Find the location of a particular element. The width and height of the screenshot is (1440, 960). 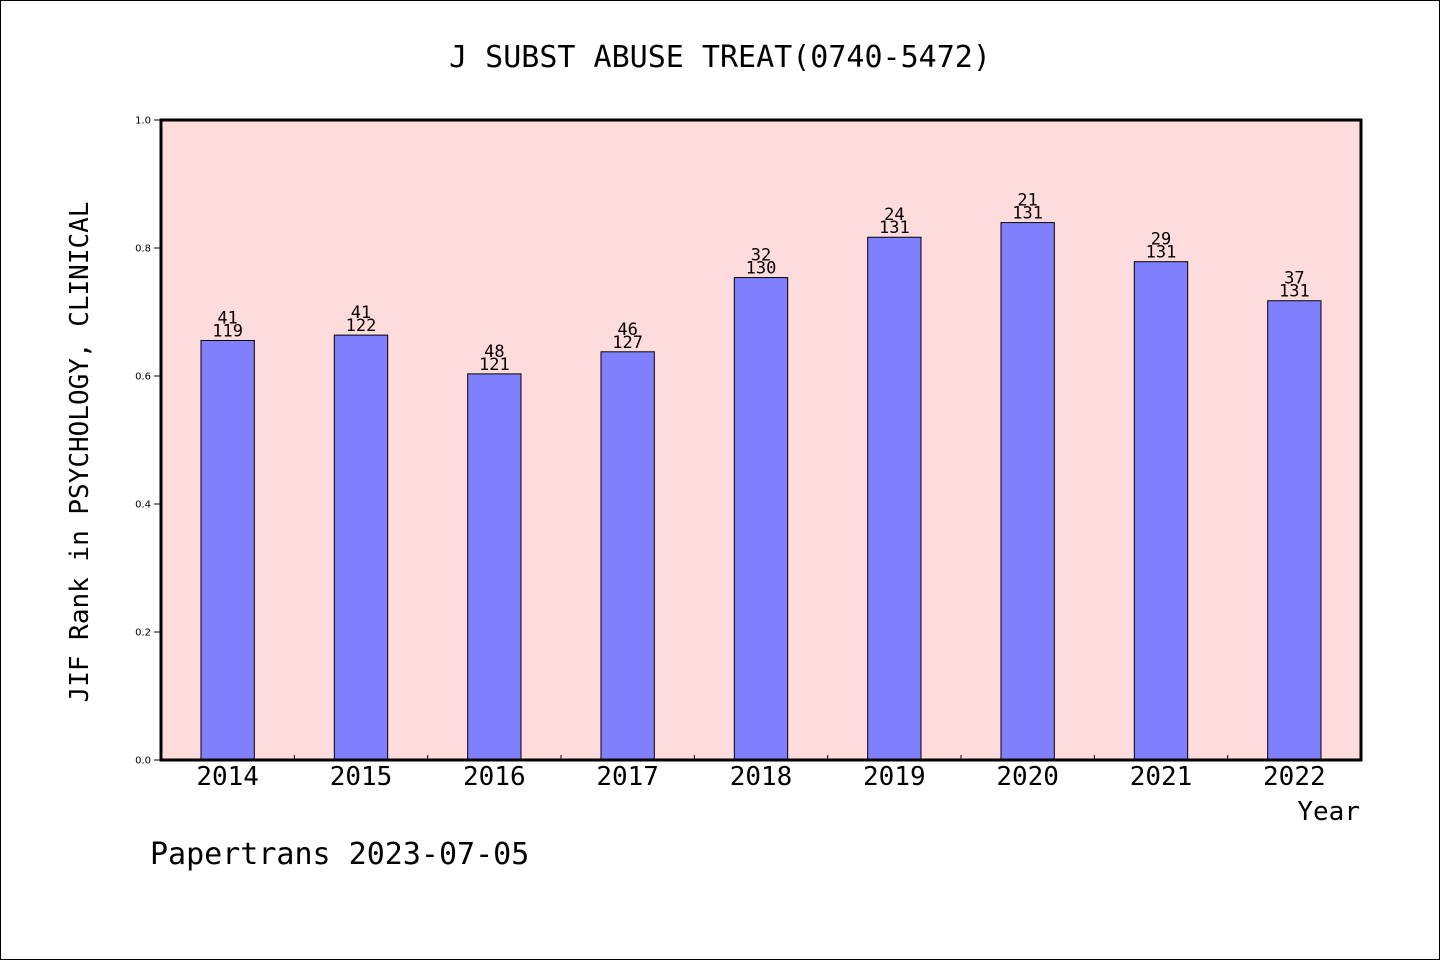

x-tick-label: 2020 is located at coordinates (1027, 777).